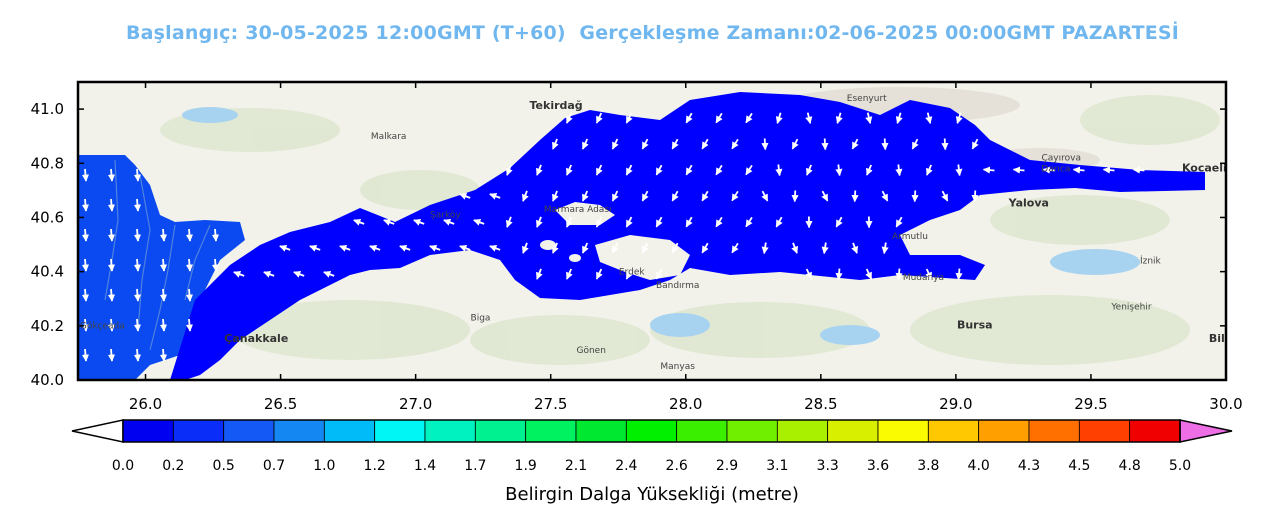 The height and width of the screenshot is (529, 1270). Describe the element at coordinates (123, 466) in the screenshot. I see `colorbar-label: 0.0` at that location.